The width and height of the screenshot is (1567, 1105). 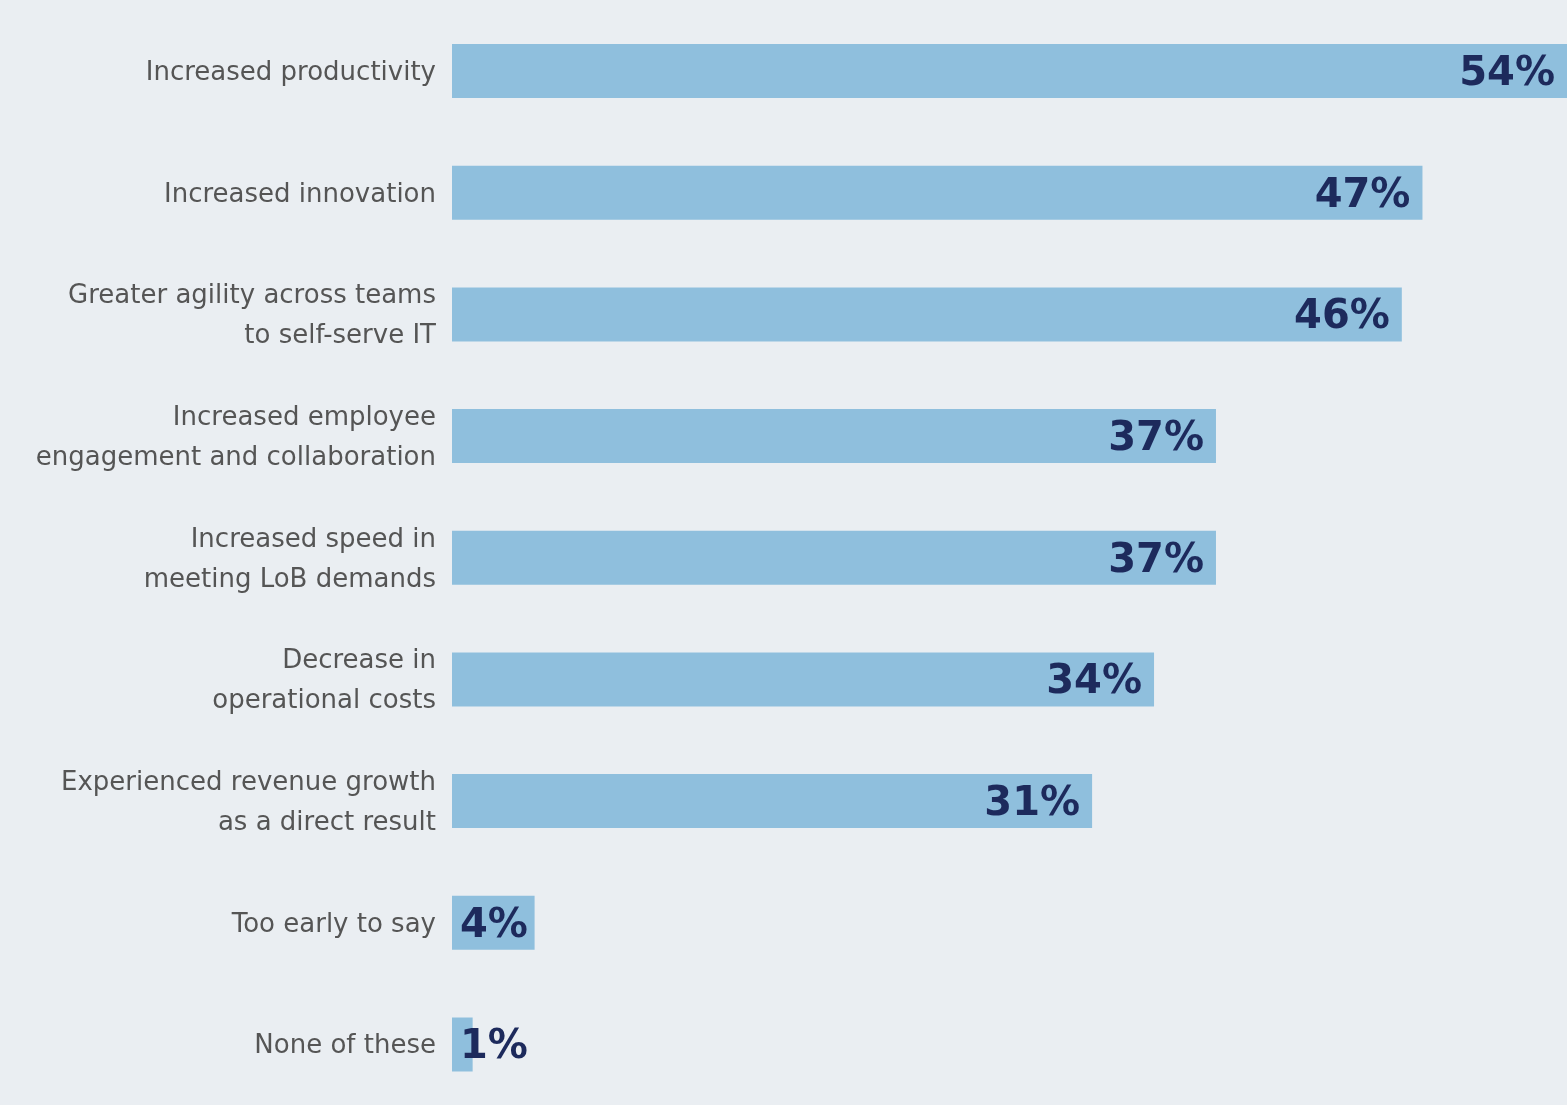 What do you see at coordinates (235, 435) in the screenshot?
I see `y-tick-label: Increased employee engagement and collaboration` at bounding box center [235, 435].